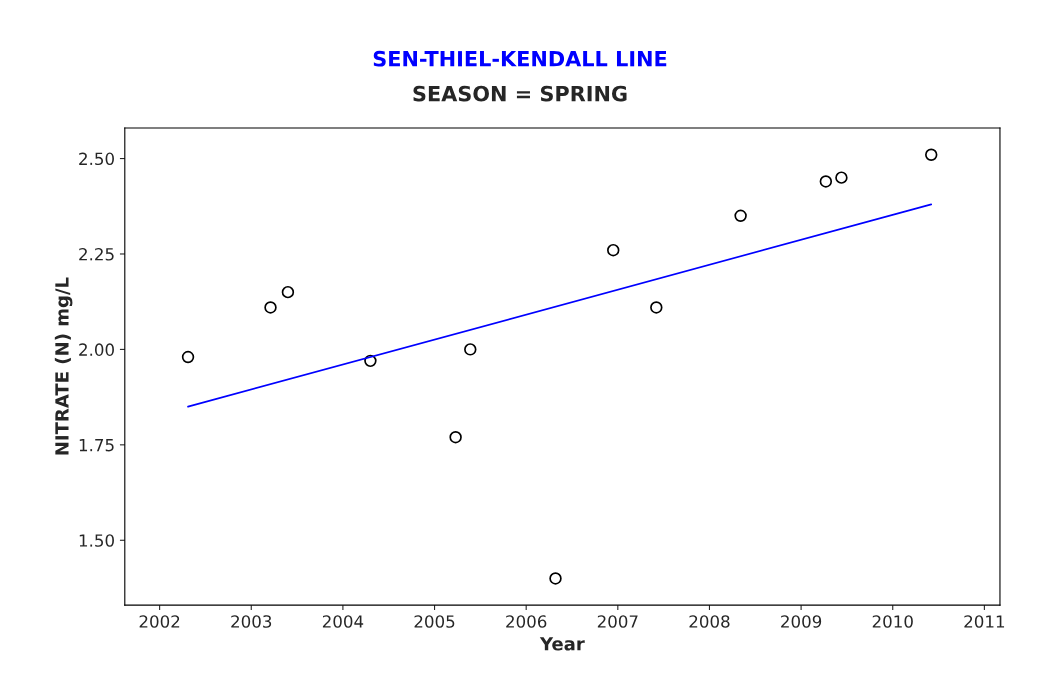 The height and width of the screenshot is (698, 1040). Describe the element at coordinates (562, 644) in the screenshot. I see `x-axis-title: Year` at that location.